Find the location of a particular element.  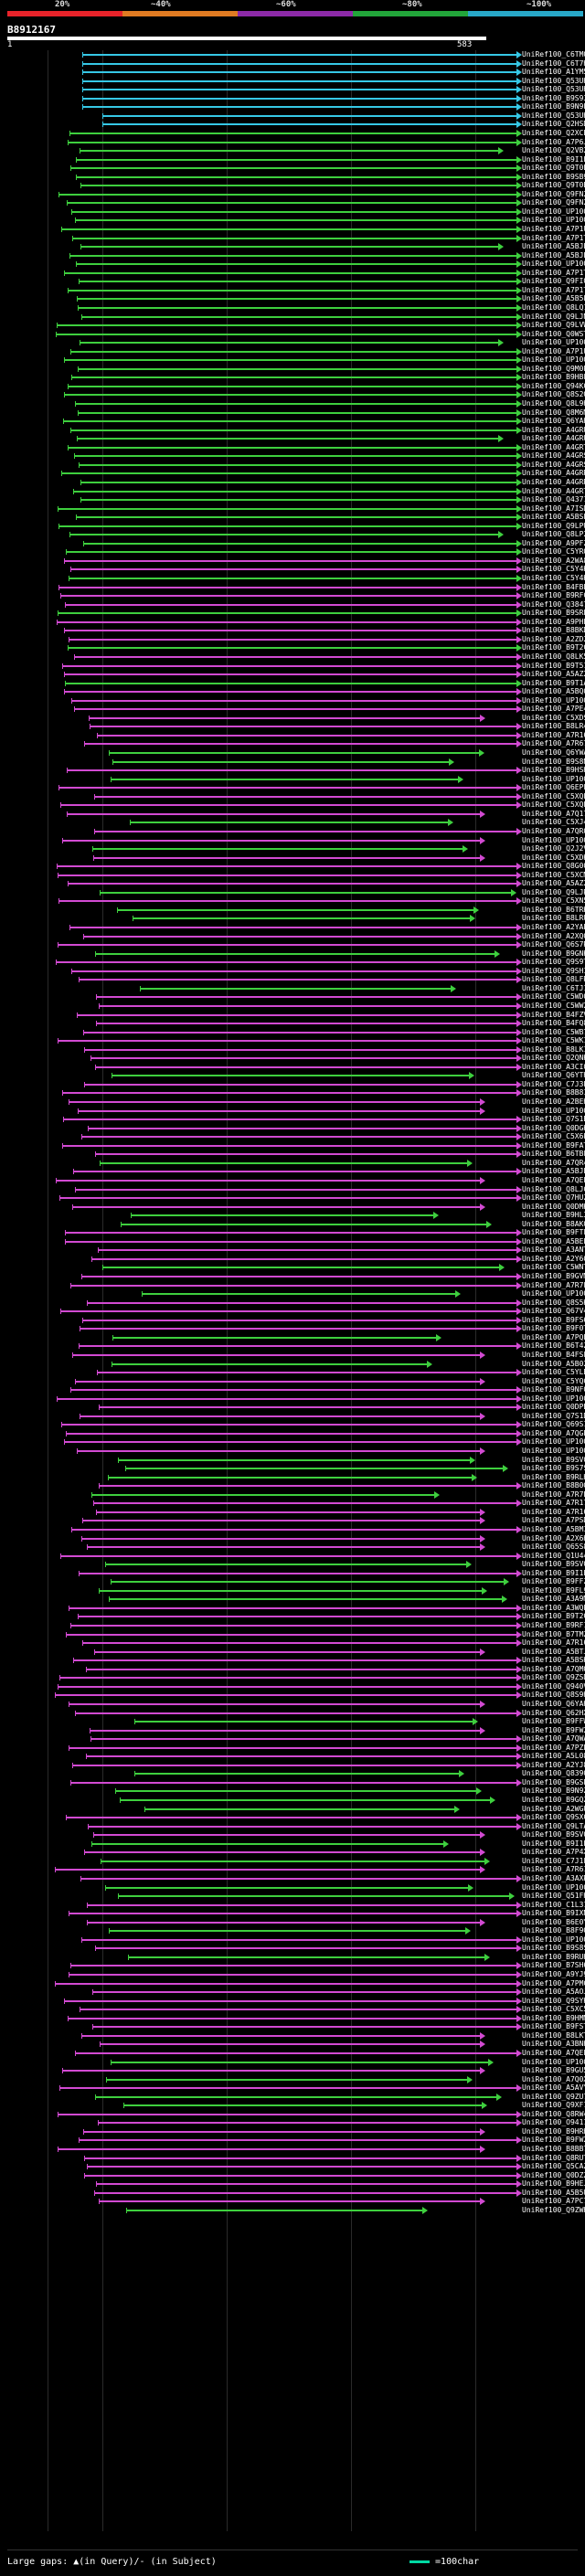

hit-row: UniRef100_Q2XCE9 is located at coordinates (293, 134).